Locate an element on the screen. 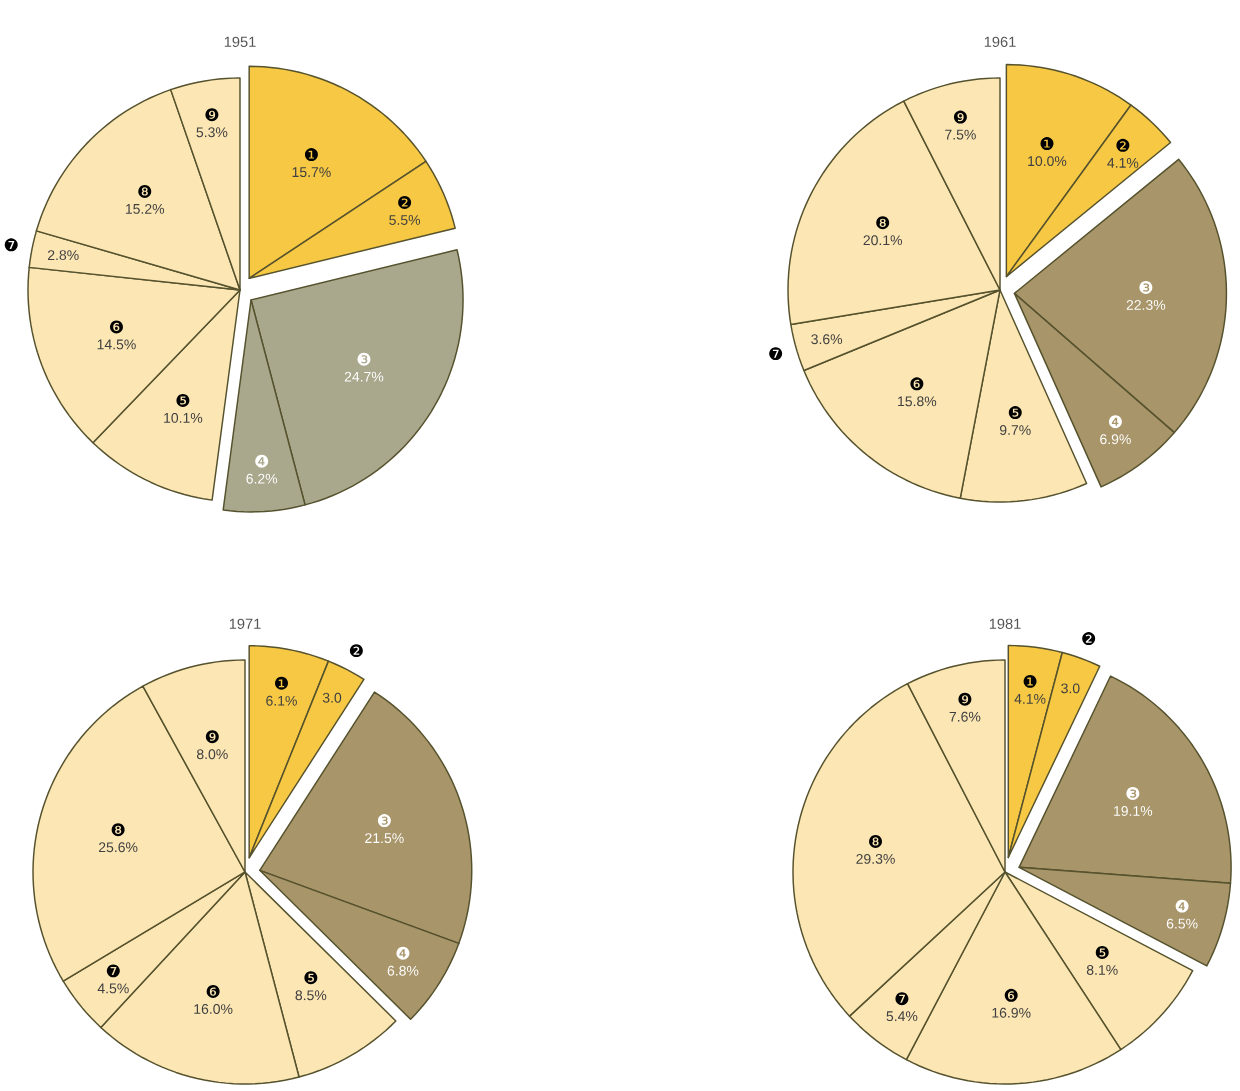 This screenshot has width=1240, height=1091. data-label: 19.1% is located at coordinates (1133, 811).